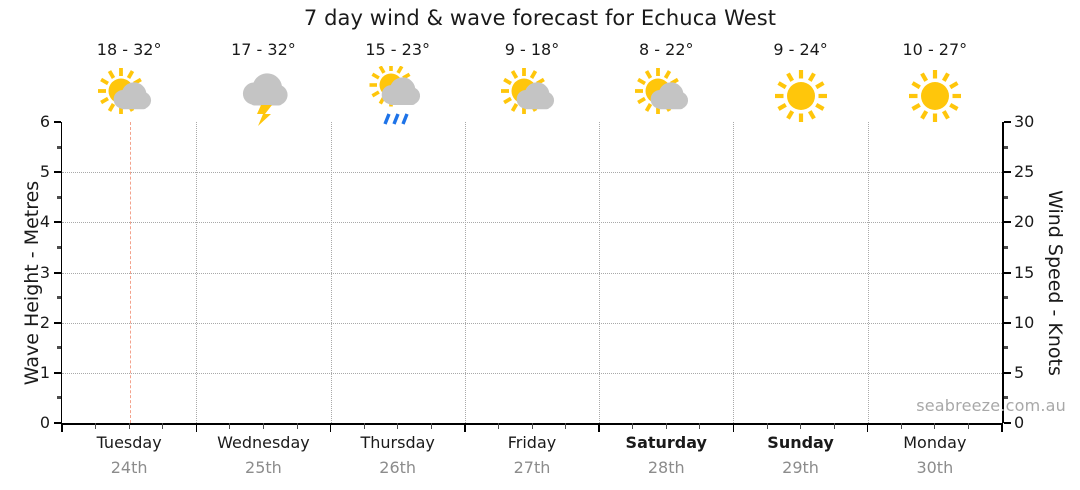  I want to click on watermark: seabreeze.com.au, so click(991, 405).